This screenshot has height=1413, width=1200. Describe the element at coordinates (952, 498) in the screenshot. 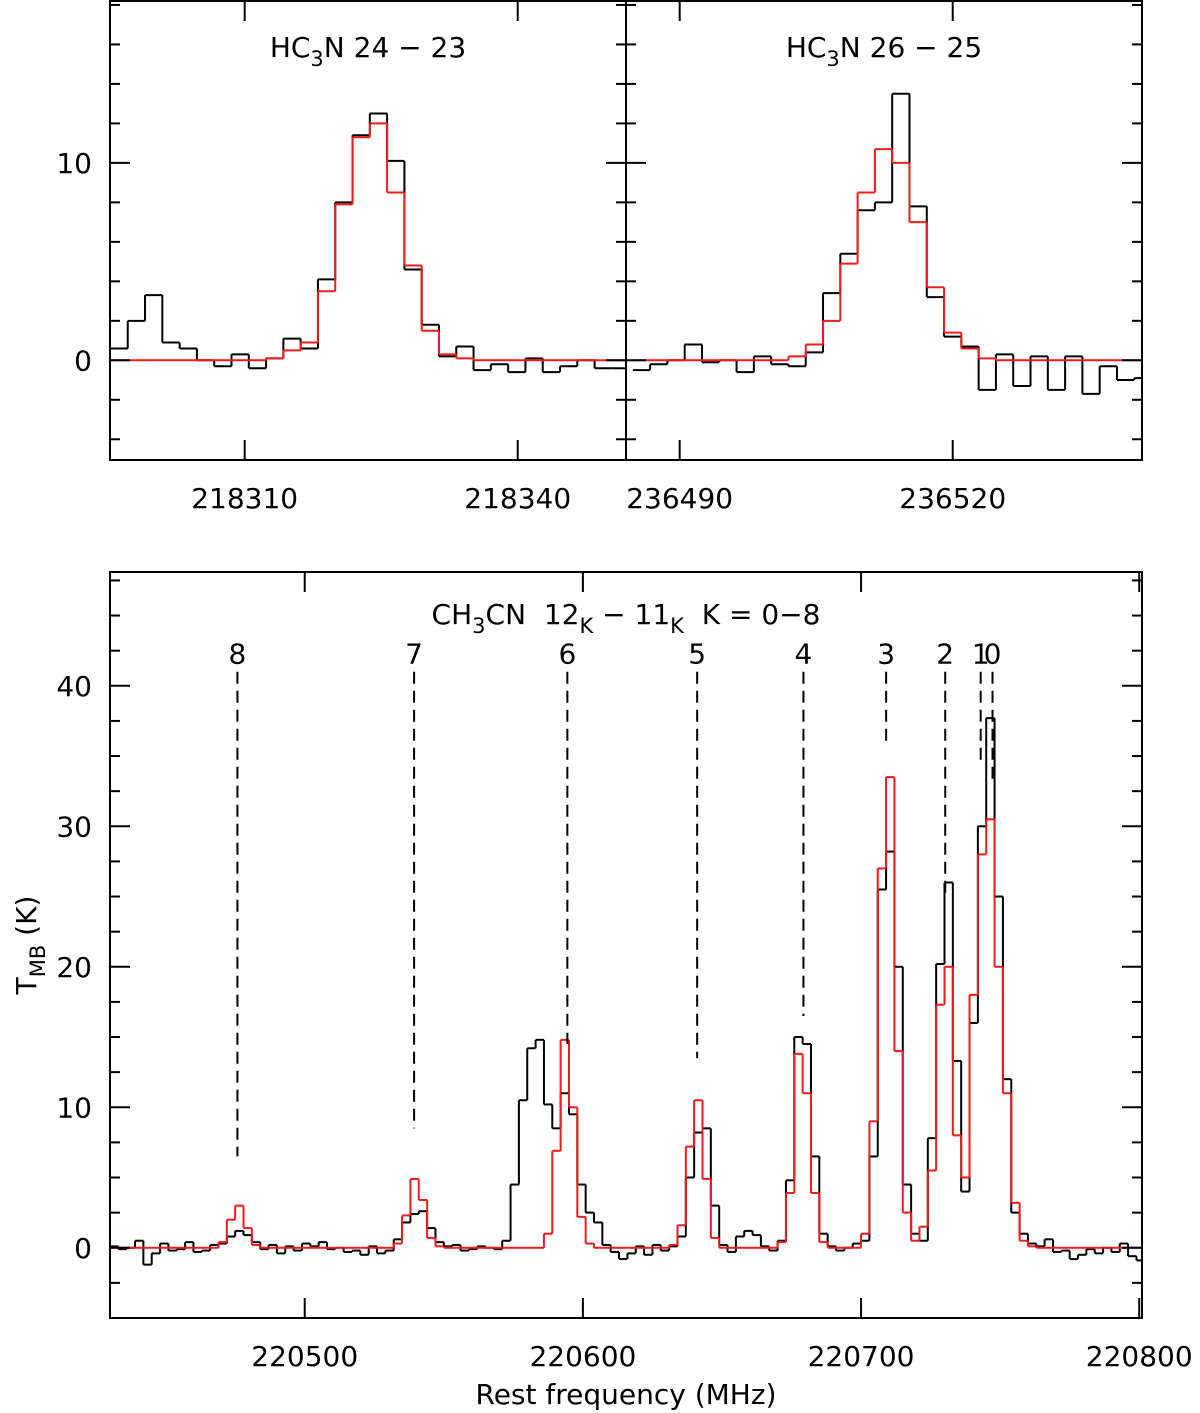

I see `x-tick-label: 236520` at that location.